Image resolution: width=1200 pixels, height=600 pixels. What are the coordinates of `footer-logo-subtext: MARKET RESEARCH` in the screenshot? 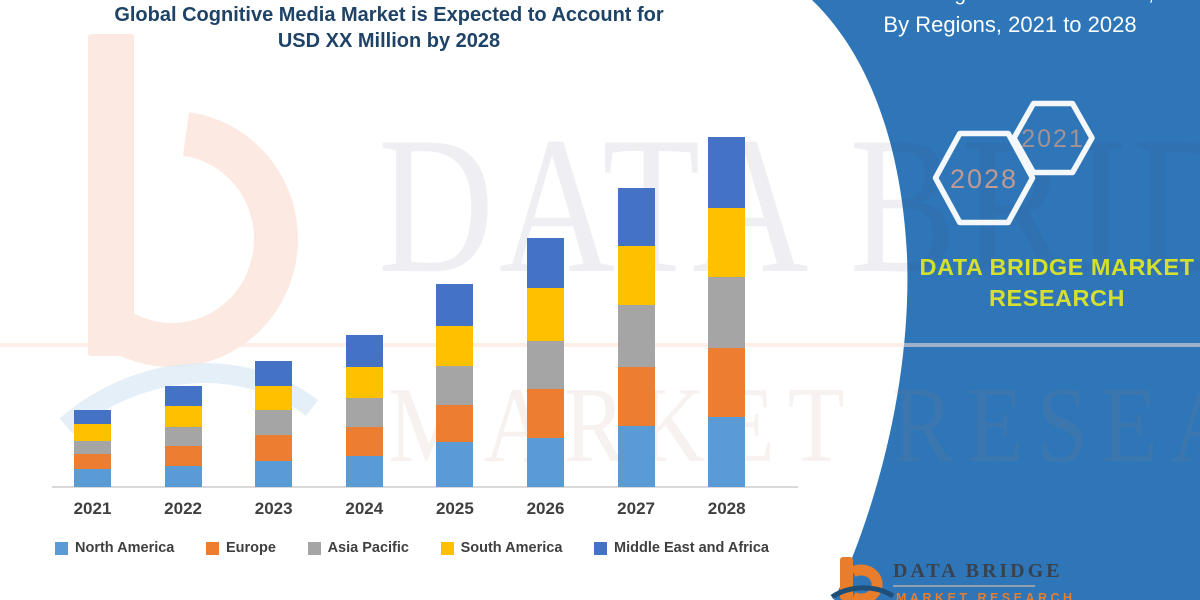 It's located at (986, 595).